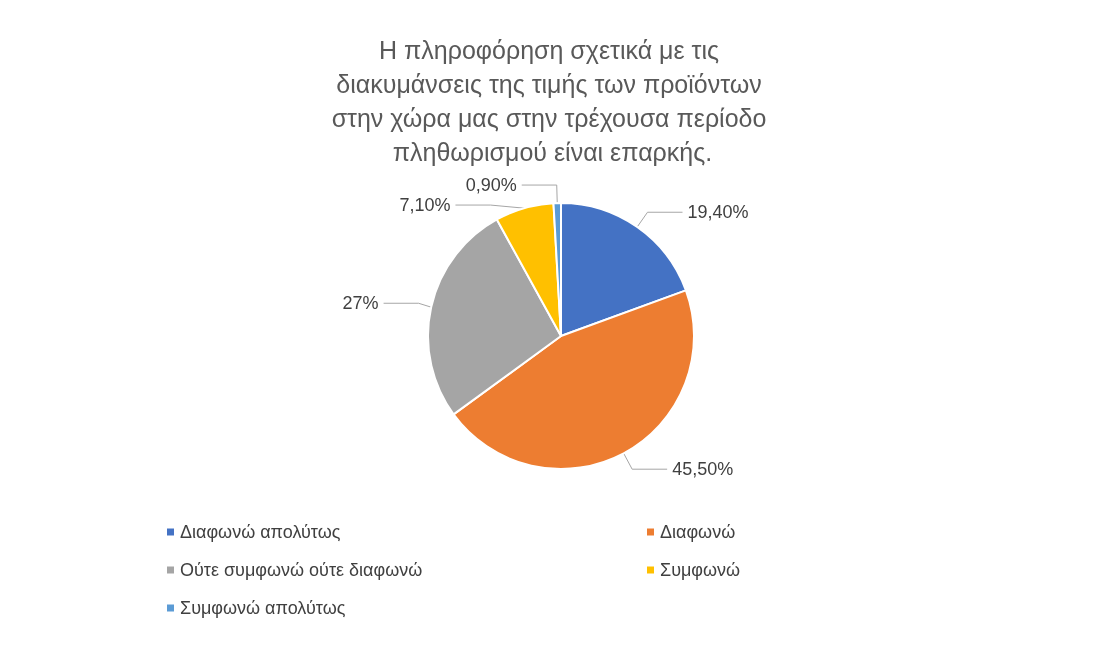 Image resolution: width=1105 pixels, height=668 pixels. I want to click on data-label: 7,10%, so click(425, 205).